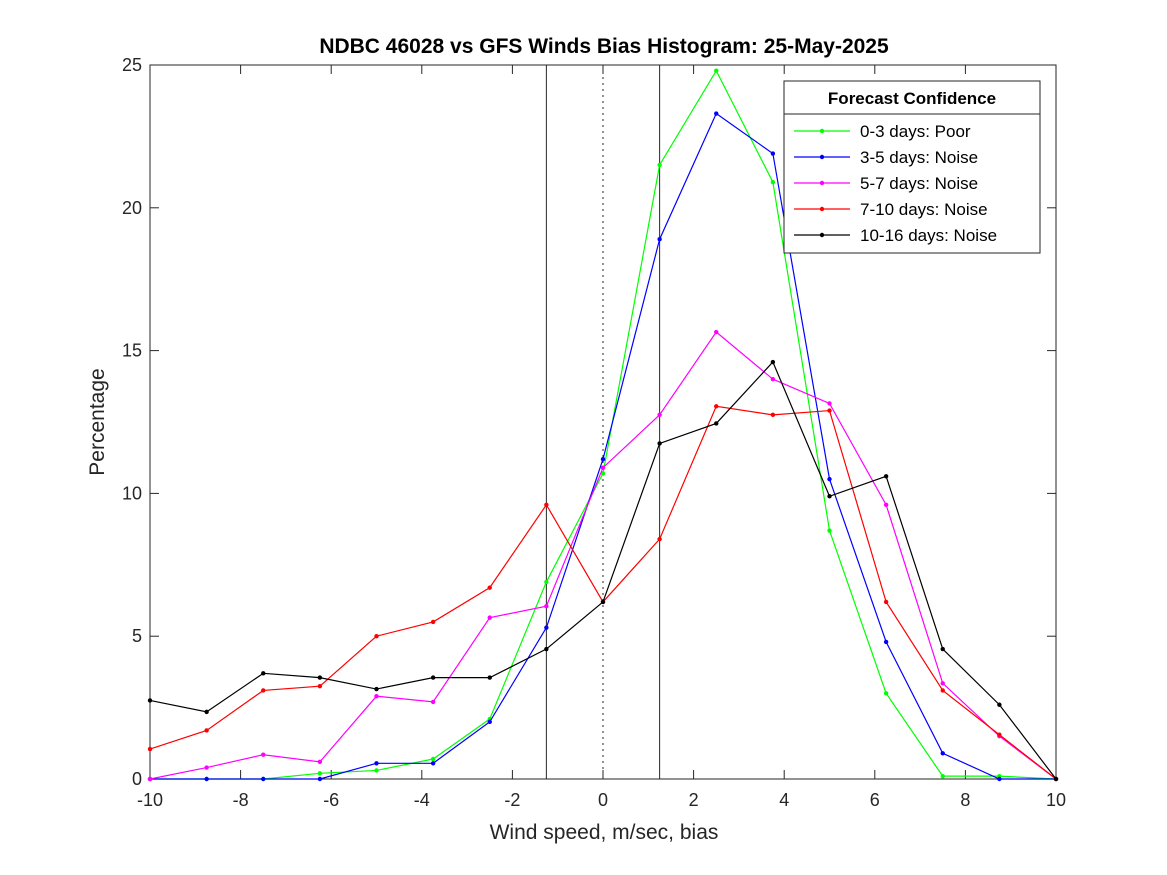  Describe the element at coordinates (132, 493) in the screenshot. I see `y-tick-label: 10` at that location.